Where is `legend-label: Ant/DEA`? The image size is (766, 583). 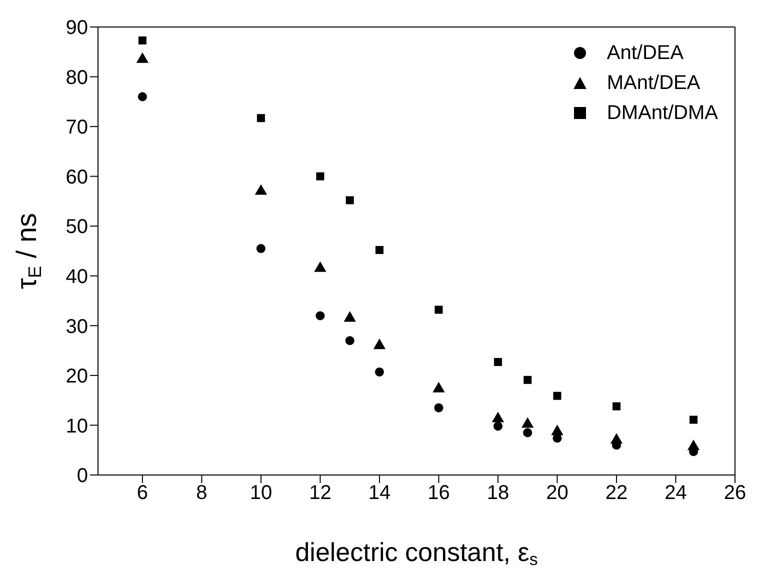 legend-label: Ant/DEA is located at coordinates (645, 53).